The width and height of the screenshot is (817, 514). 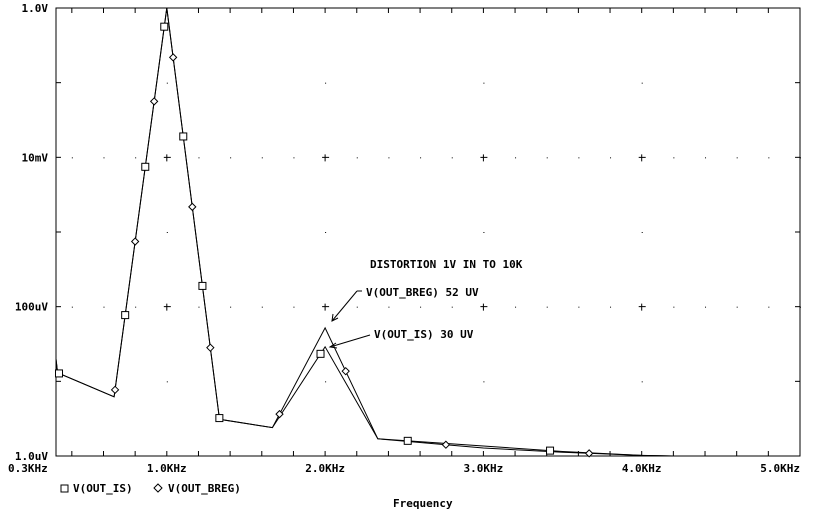 What do you see at coordinates (446, 264) in the screenshot?
I see `annotation-title: DISTORTION 1V IN TO 10K` at bounding box center [446, 264].